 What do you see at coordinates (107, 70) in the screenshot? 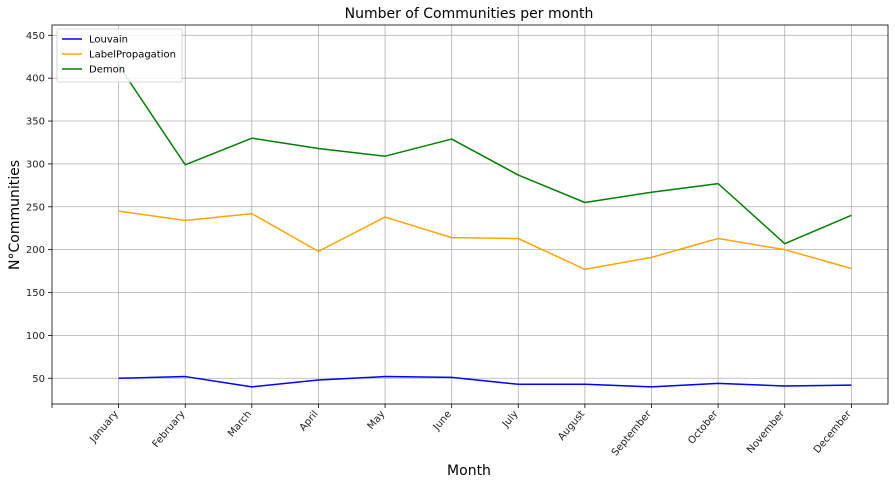
I see `legend-label: Demon` at bounding box center [107, 70].